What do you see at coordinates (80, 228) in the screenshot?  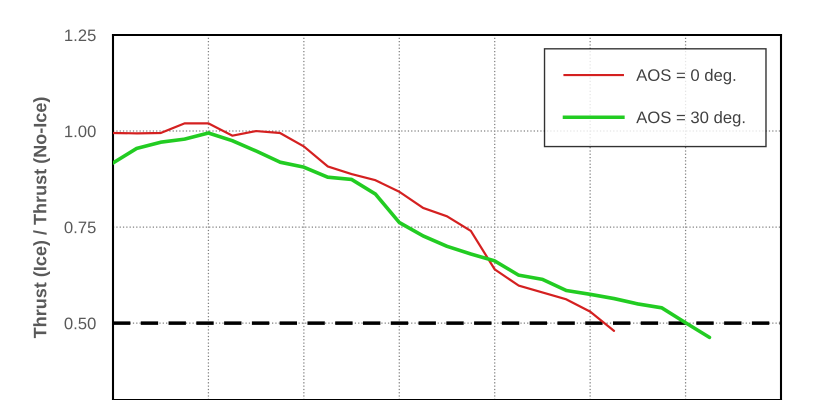 I see `y-tick-label: 0.75` at bounding box center [80, 228].